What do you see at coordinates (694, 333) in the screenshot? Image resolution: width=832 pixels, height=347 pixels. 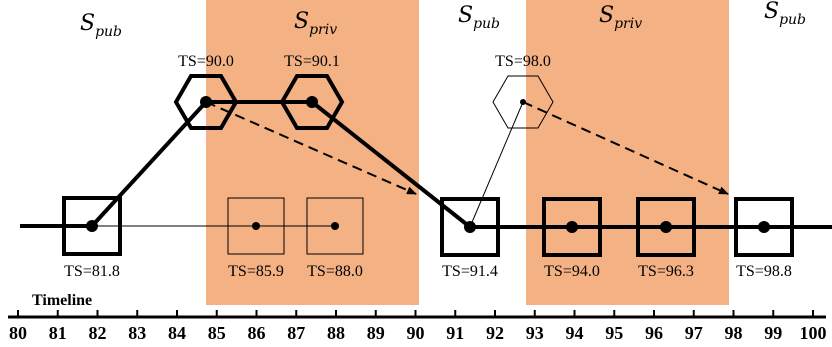 I see `timeline-tick-label: 97` at bounding box center [694, 333].